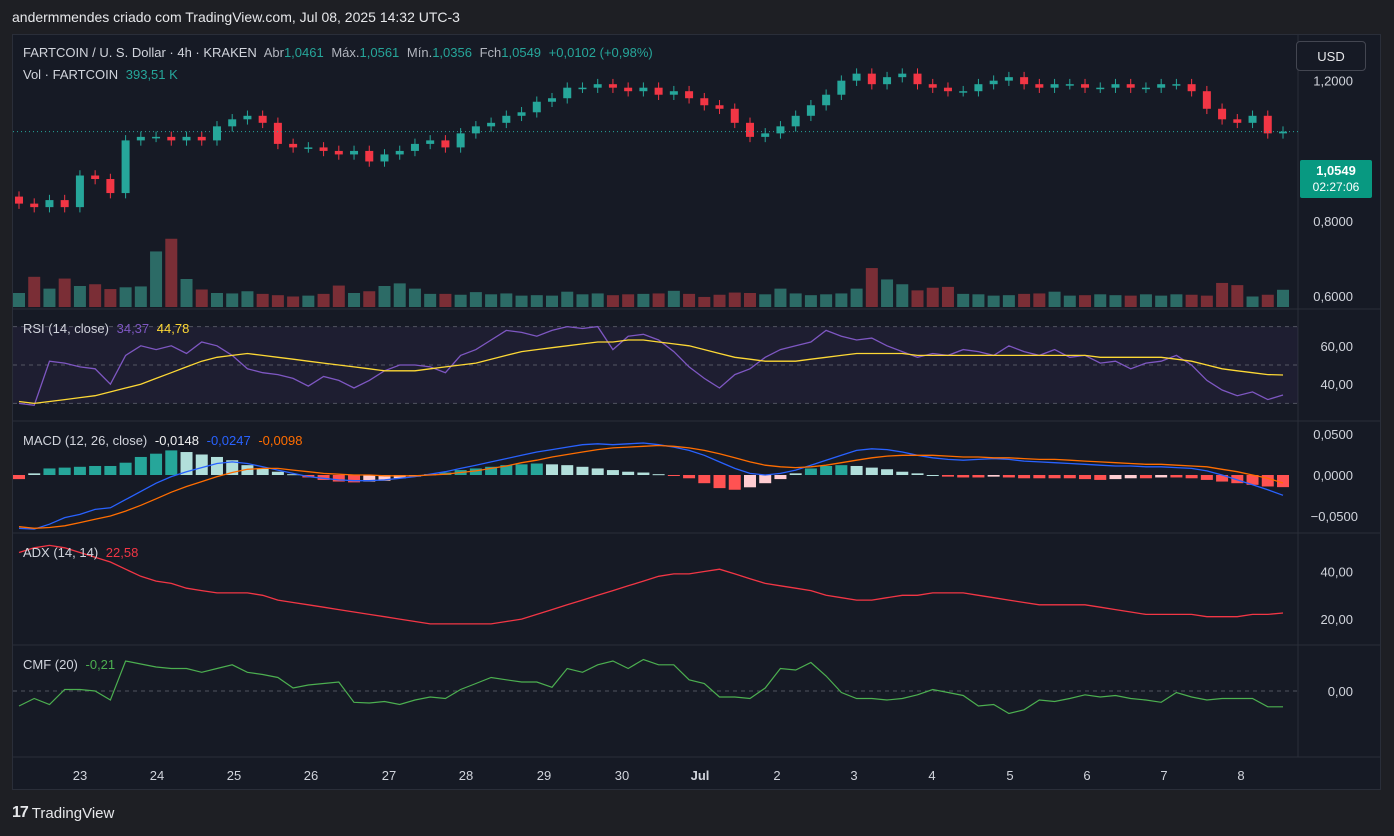 Image resolution: width=1394 pixels, height=836 pixels. Describe the element at coordinates (85, 440) in the screenshot. I see `macd-label: MACD (12, 26, close)` at that location.